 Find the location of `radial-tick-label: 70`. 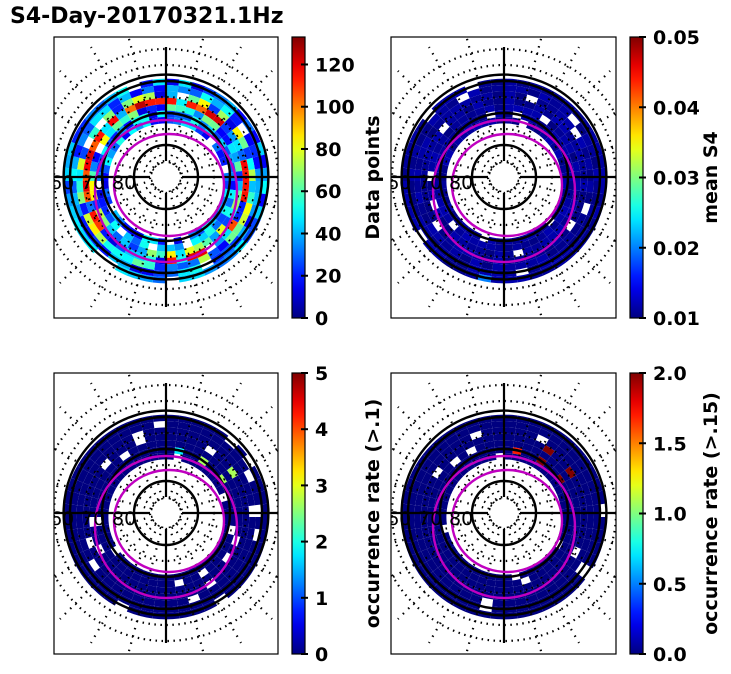

radial-tick-label: 70 is located at coordinates (93, 519).